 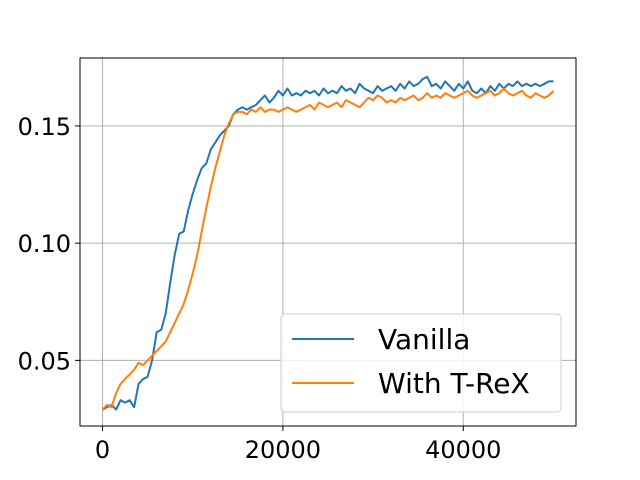 I want to click on y-tick-label: 0.05, so click(x=44, y=361).